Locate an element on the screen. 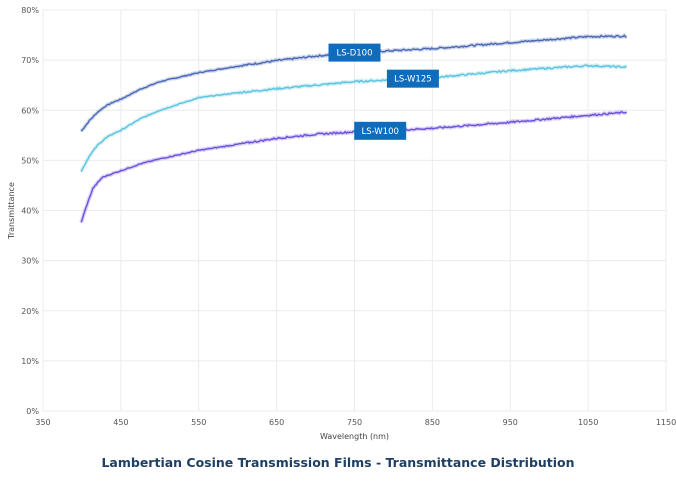 The height and width of the screenshot is (481, 676). series-label-text: LS-W125 is located at coordinates (412, 80).